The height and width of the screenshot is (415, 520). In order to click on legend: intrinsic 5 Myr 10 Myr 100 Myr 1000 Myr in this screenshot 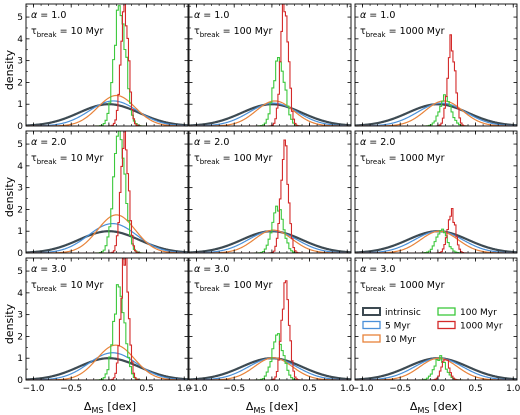, I will do `click(432, 326)`.